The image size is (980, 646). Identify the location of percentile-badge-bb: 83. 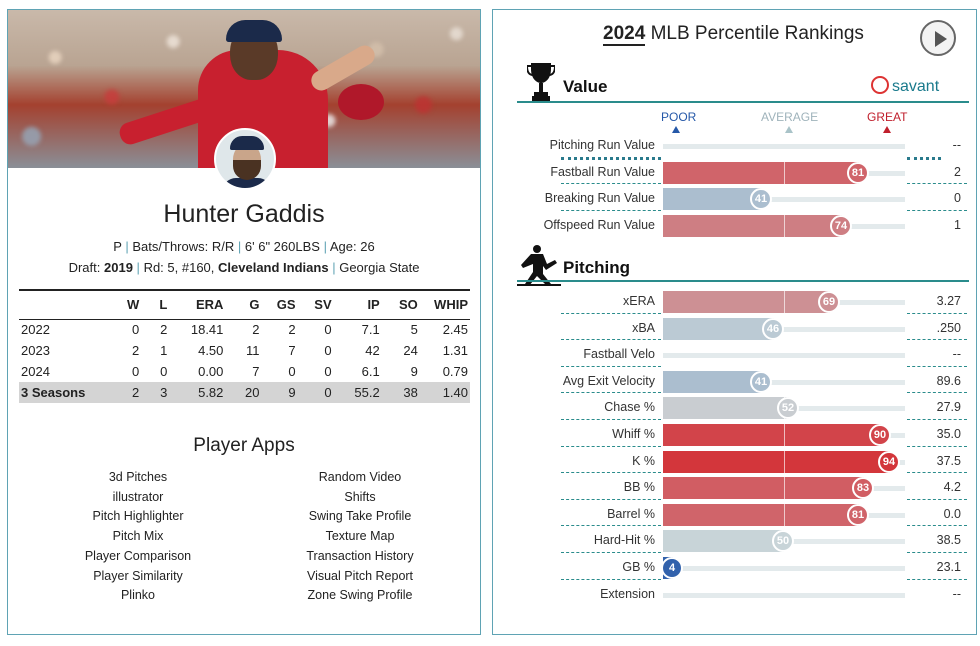
(863, 488).